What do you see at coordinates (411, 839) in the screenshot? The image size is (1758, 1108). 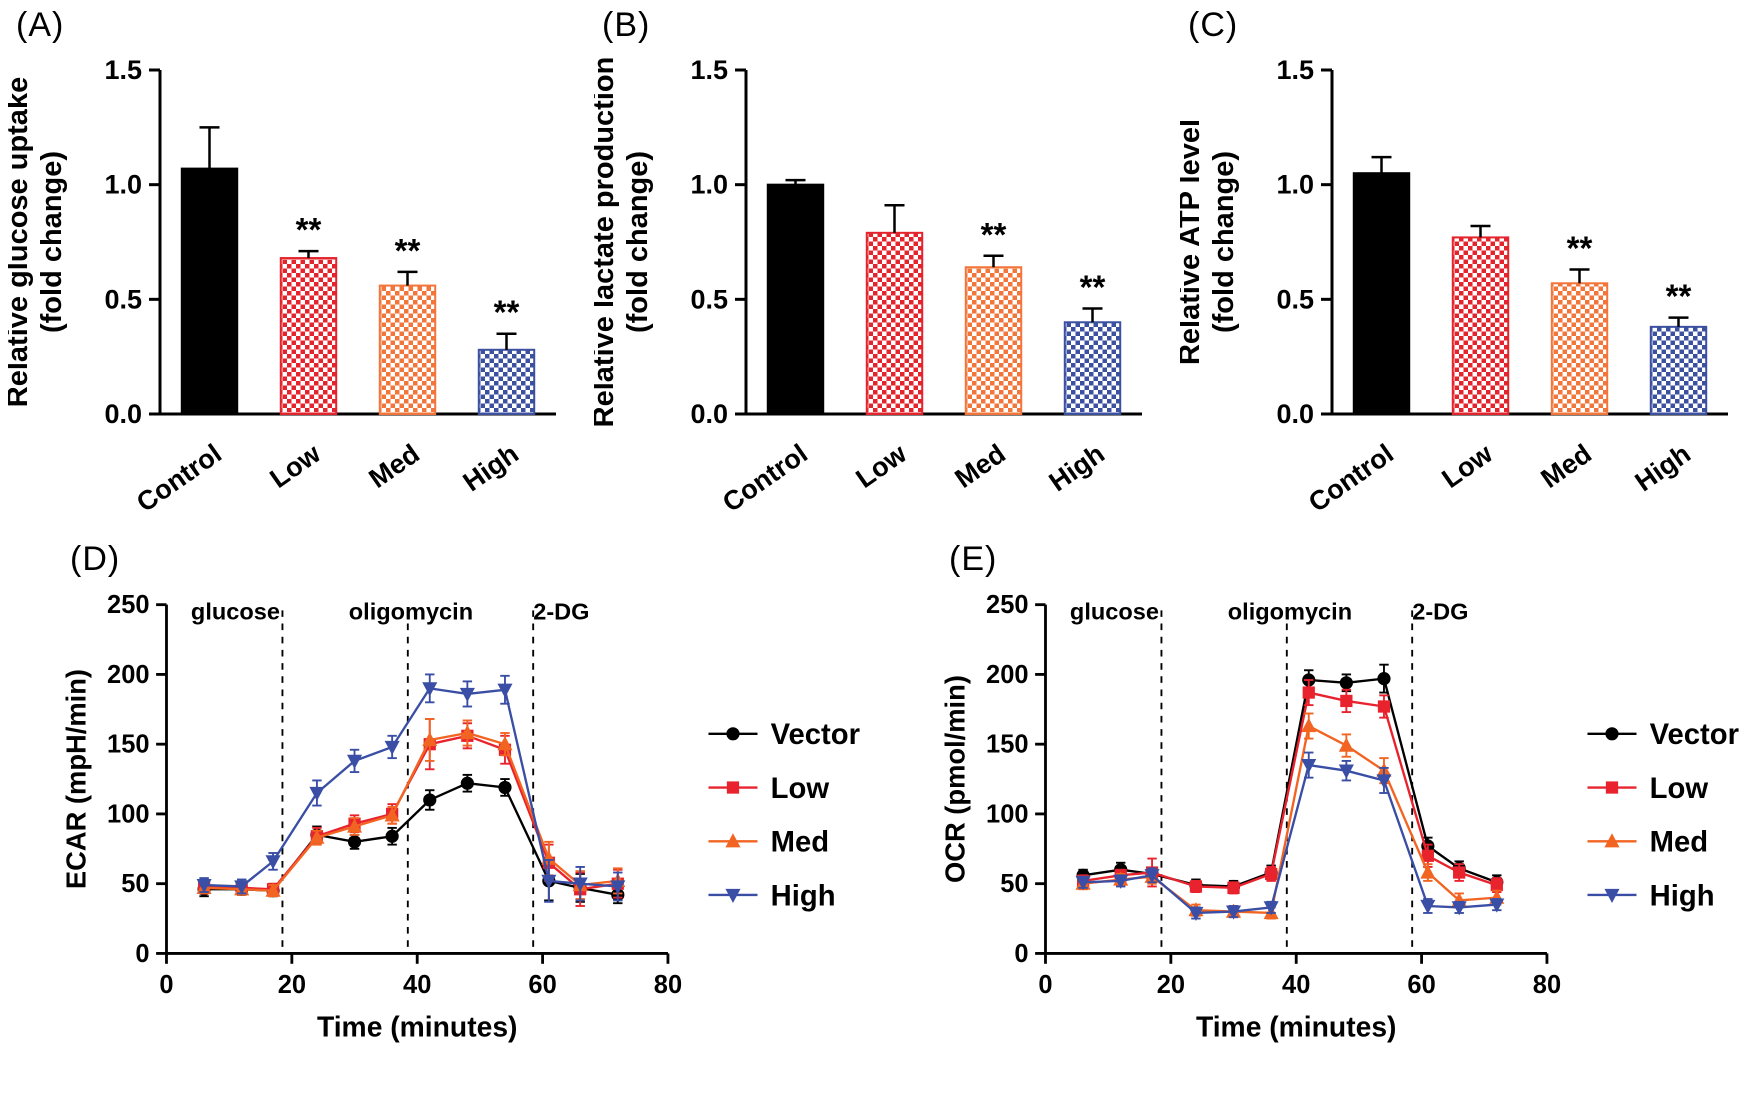 I see `series-vector` at bounding box center [411, 839].